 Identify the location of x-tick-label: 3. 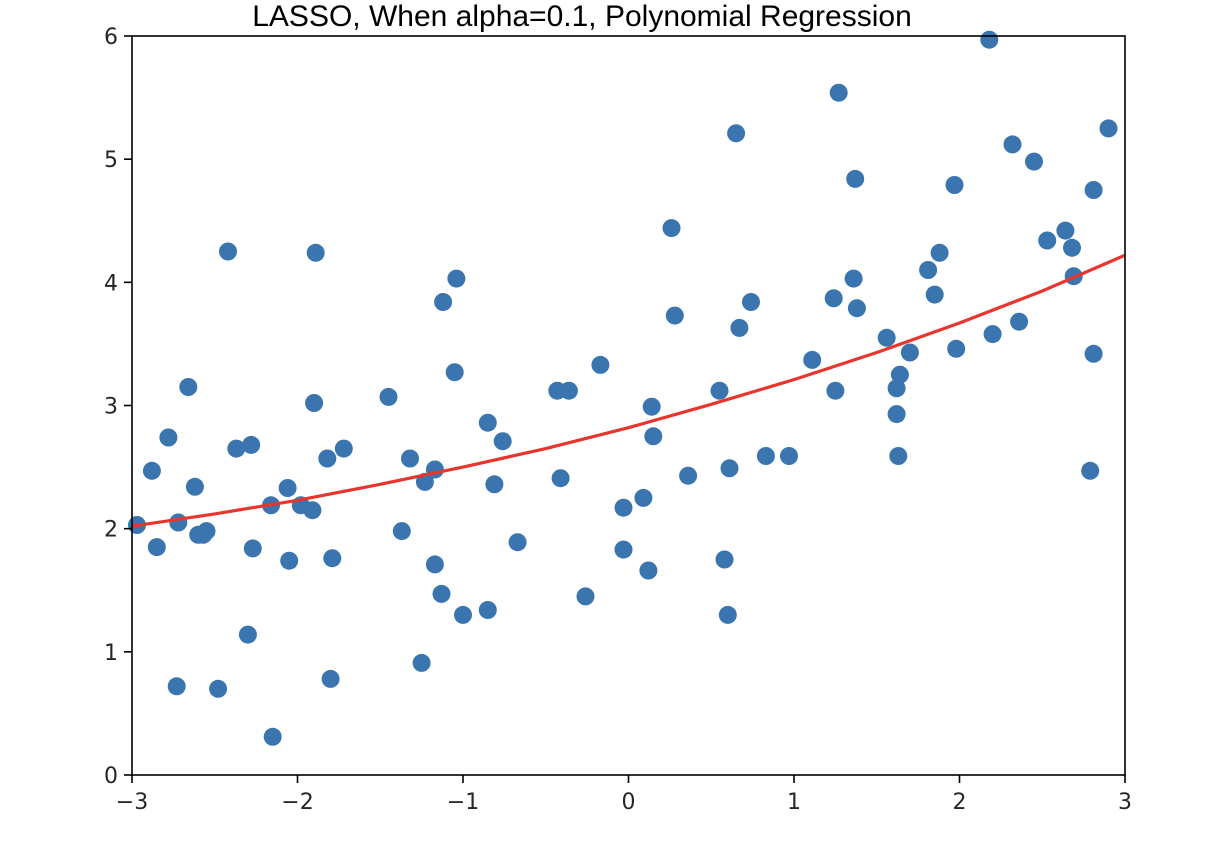
(1125, 802).